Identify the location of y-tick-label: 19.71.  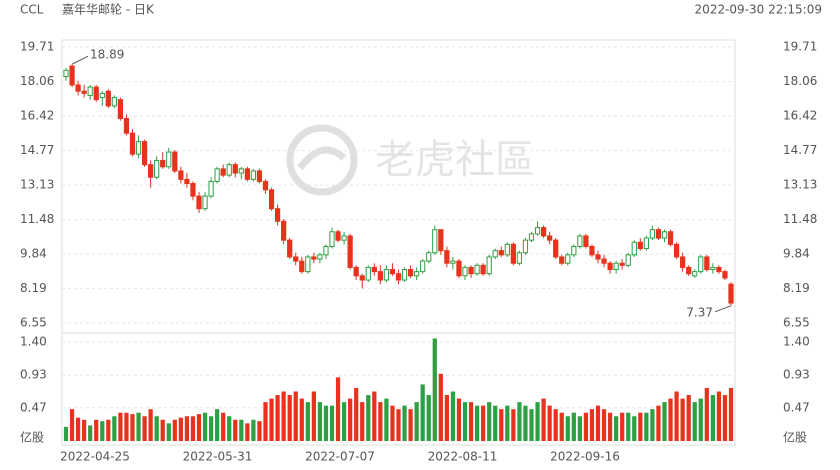
(37, 47).